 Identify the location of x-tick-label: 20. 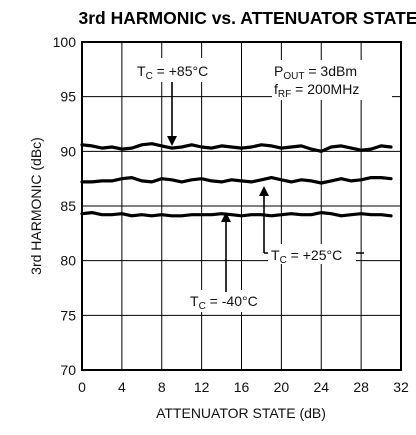
(282, 387).